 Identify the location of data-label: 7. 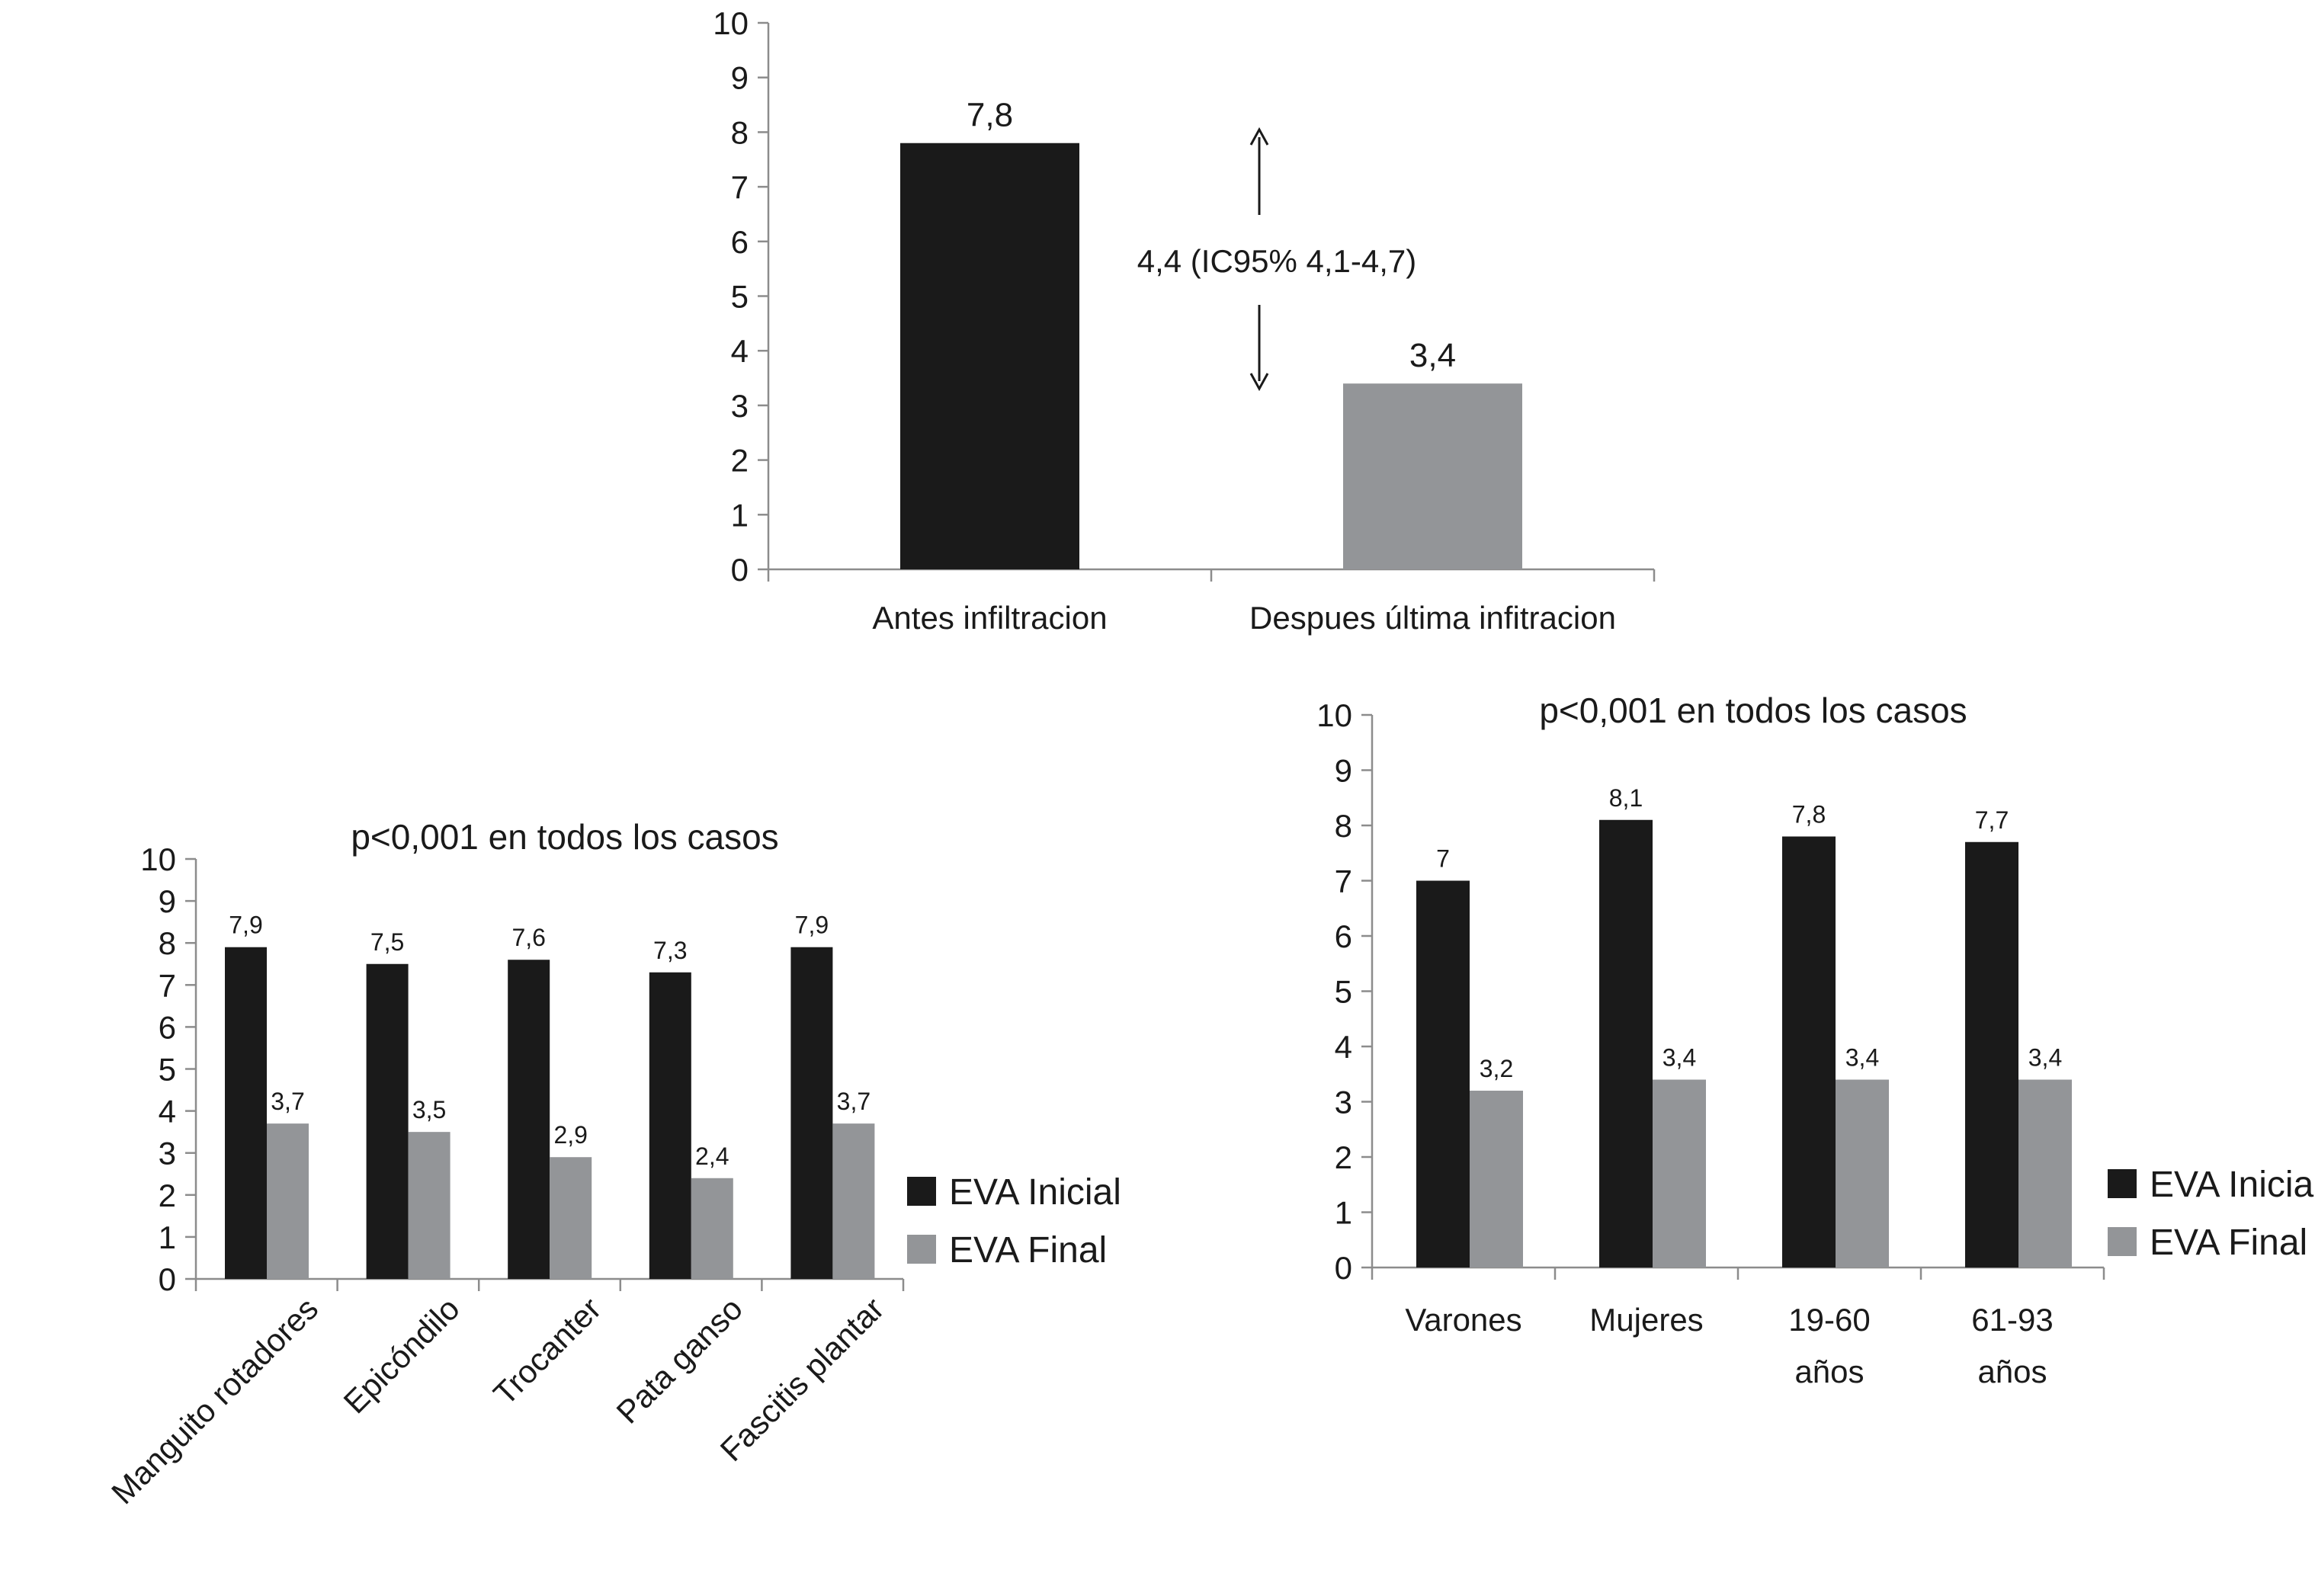
(1443, 859).